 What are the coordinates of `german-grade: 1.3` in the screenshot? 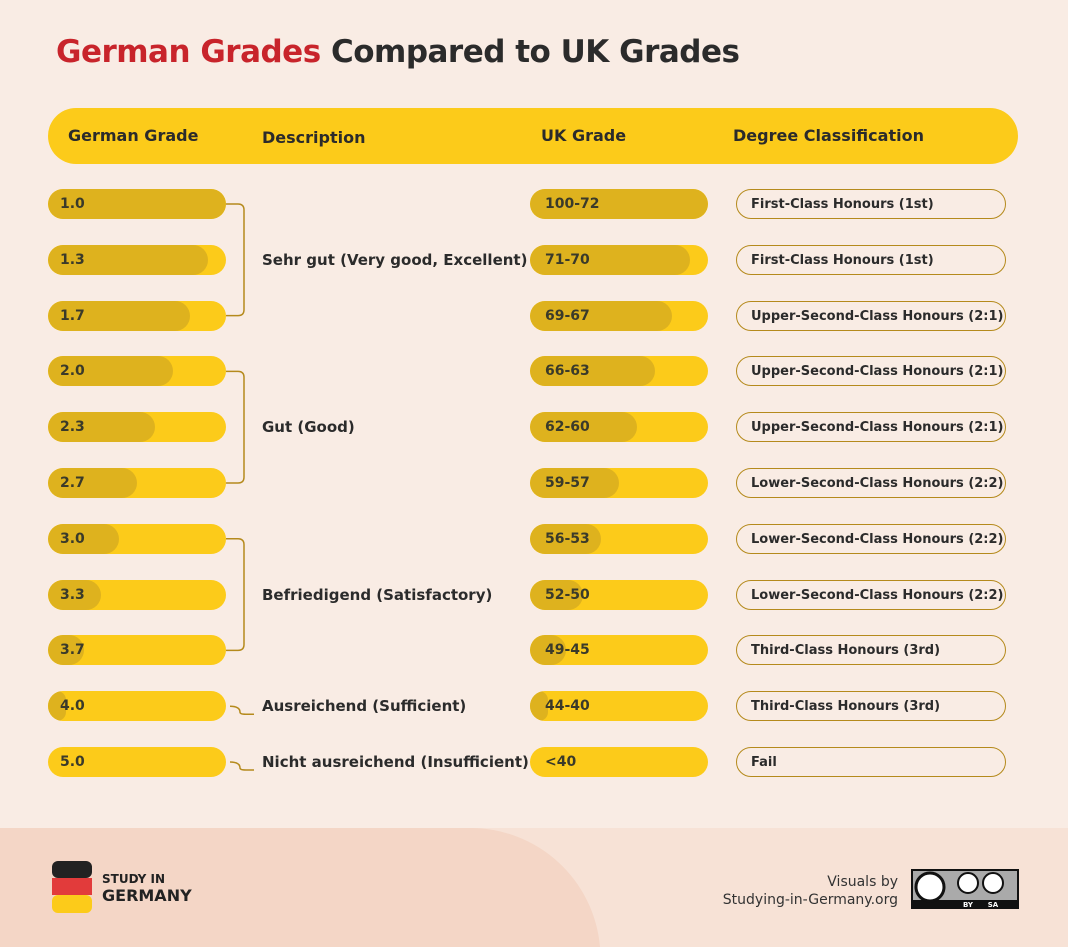 It's located at (72, 259).